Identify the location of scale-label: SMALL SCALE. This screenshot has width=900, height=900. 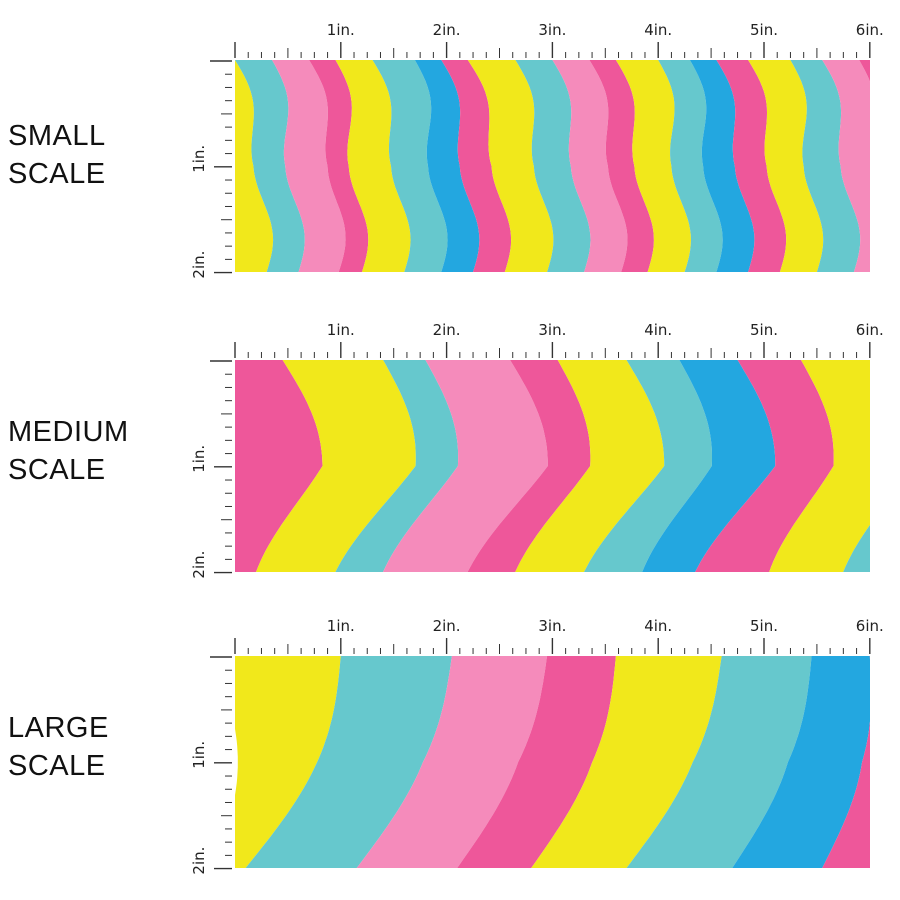
(57, 155).